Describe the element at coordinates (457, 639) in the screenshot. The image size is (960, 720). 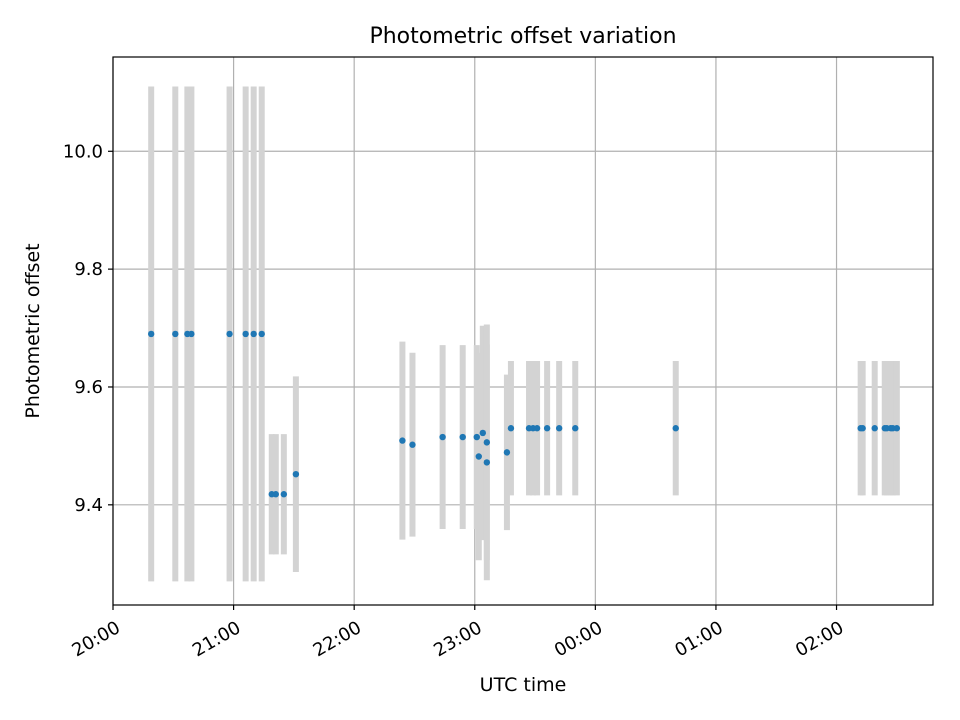
I see `x-tick-label: 23:00` at that location.